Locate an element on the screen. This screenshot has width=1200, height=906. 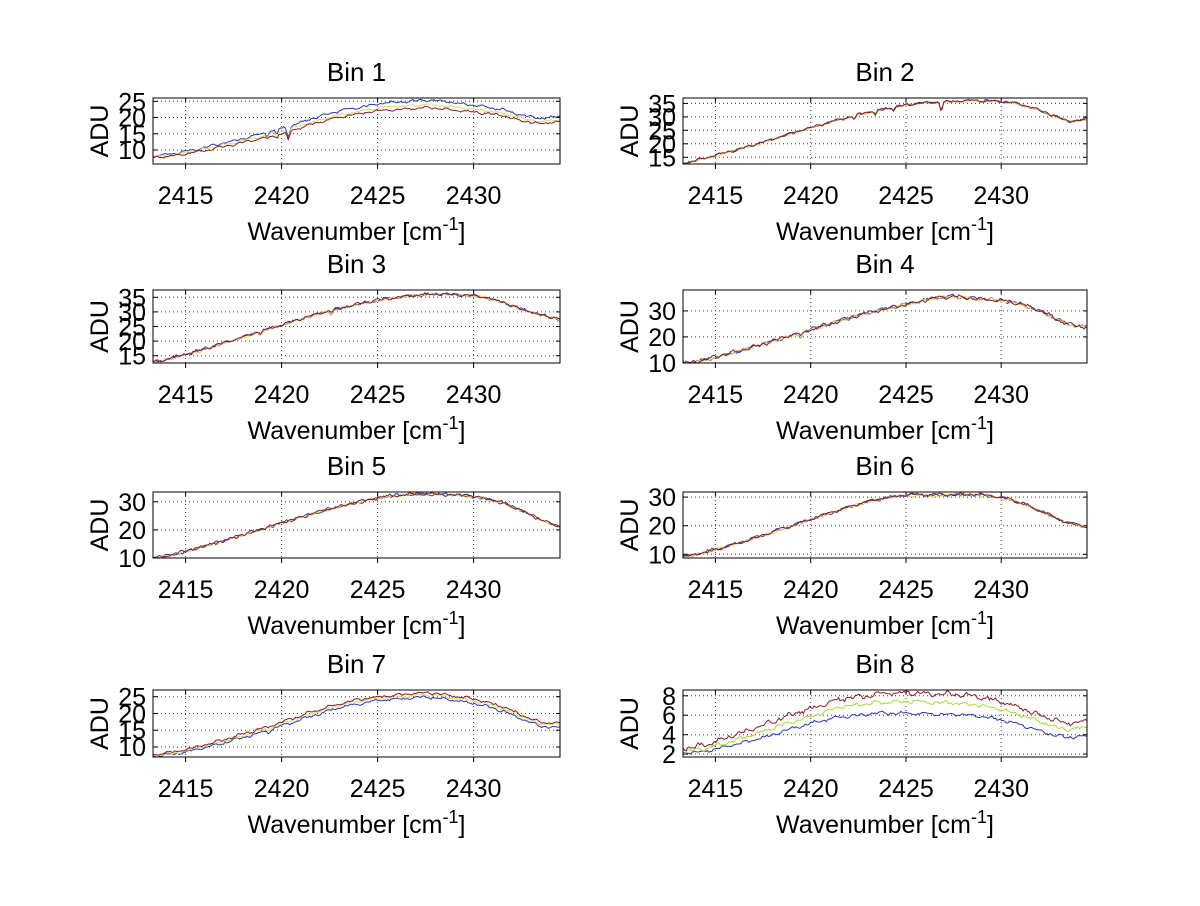
subplot-title: Bin 2 is located at coordinates (884, 72).